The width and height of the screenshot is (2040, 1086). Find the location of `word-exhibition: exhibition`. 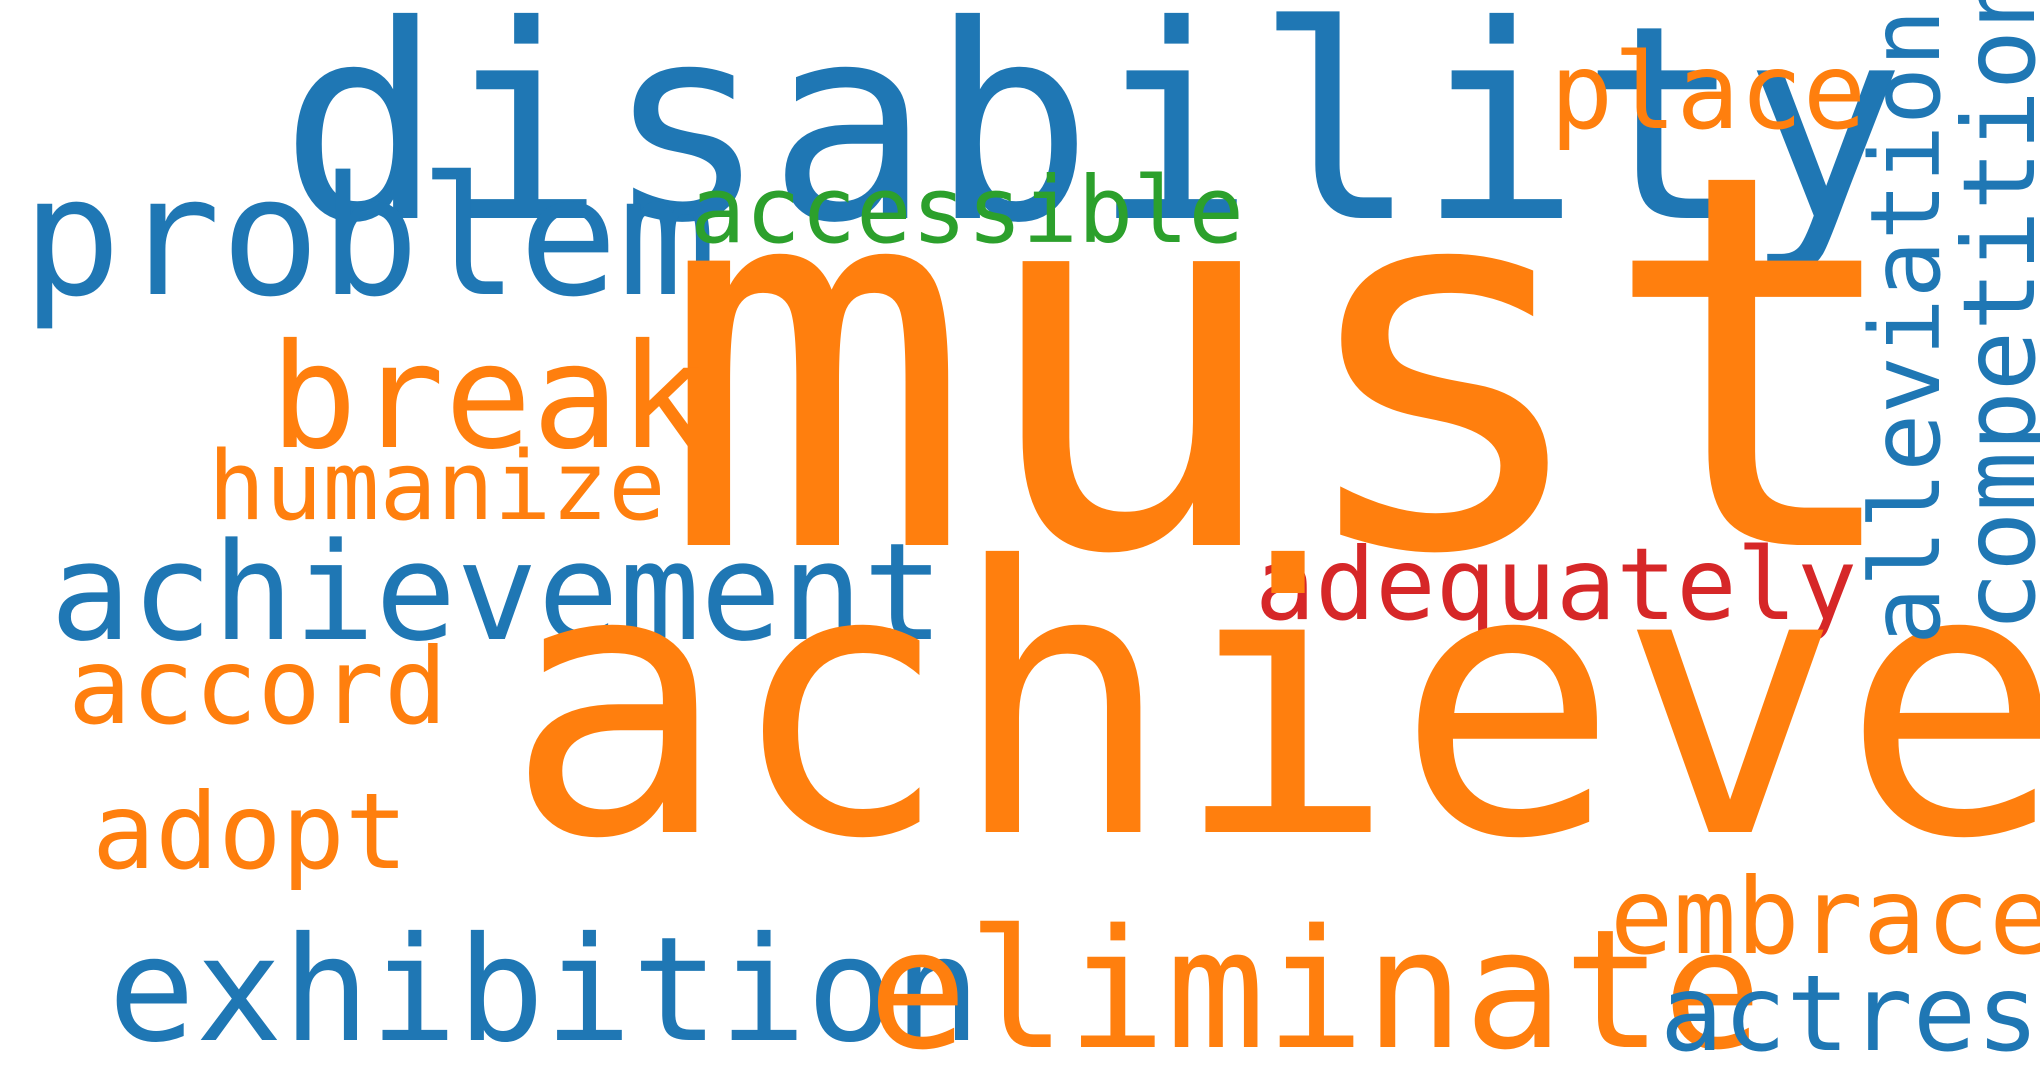

word-exhibition: exhibition is located at coordinates (544, 990).